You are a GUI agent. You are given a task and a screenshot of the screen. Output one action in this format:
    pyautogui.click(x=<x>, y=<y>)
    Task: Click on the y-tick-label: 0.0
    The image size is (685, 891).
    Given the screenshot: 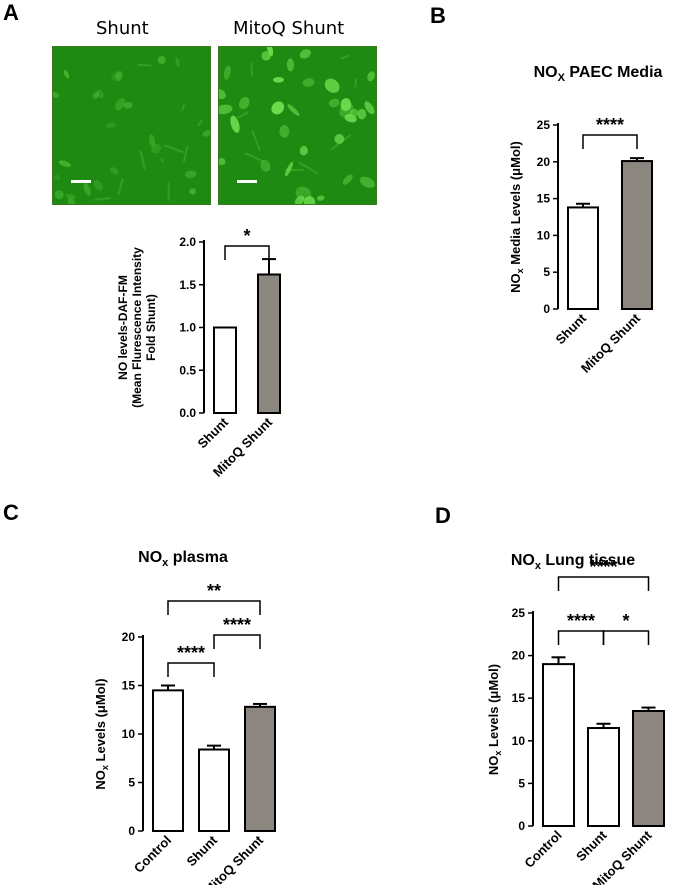 What is the action you would take?
    pyautogui.click(x=187, y=413)
    